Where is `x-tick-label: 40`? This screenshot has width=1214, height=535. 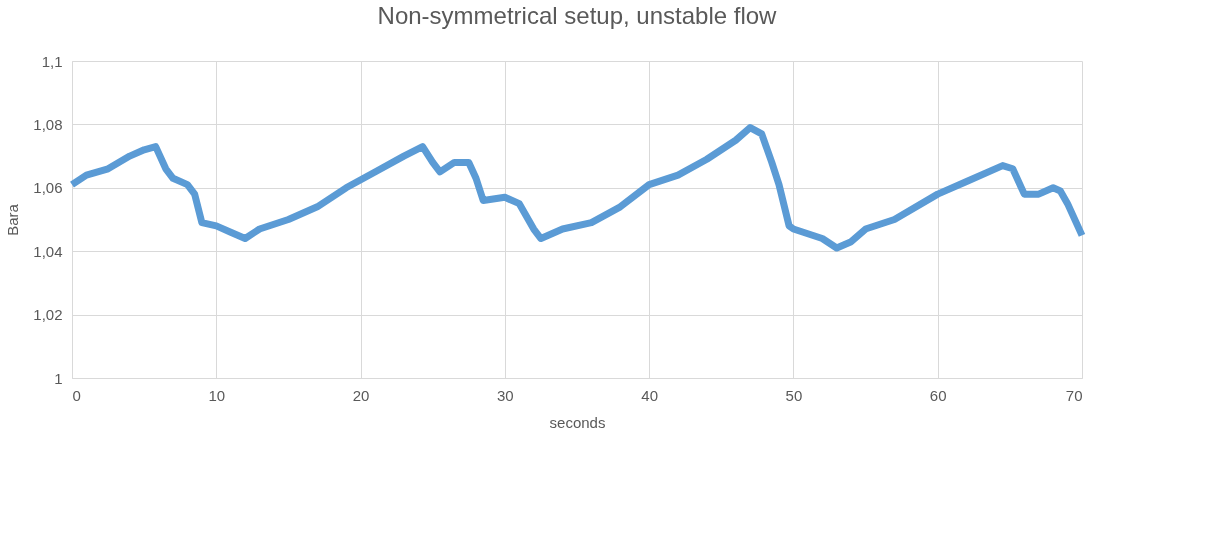 x-tick-label: 40 is located at coordinates (649, 395).